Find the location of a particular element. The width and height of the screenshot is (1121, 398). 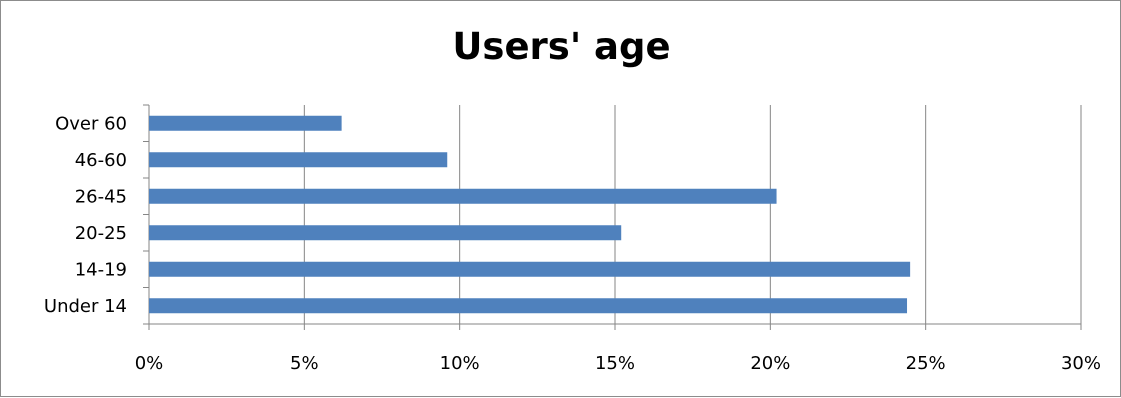

chart-title: Users' age is located at coordinates (561, 46).